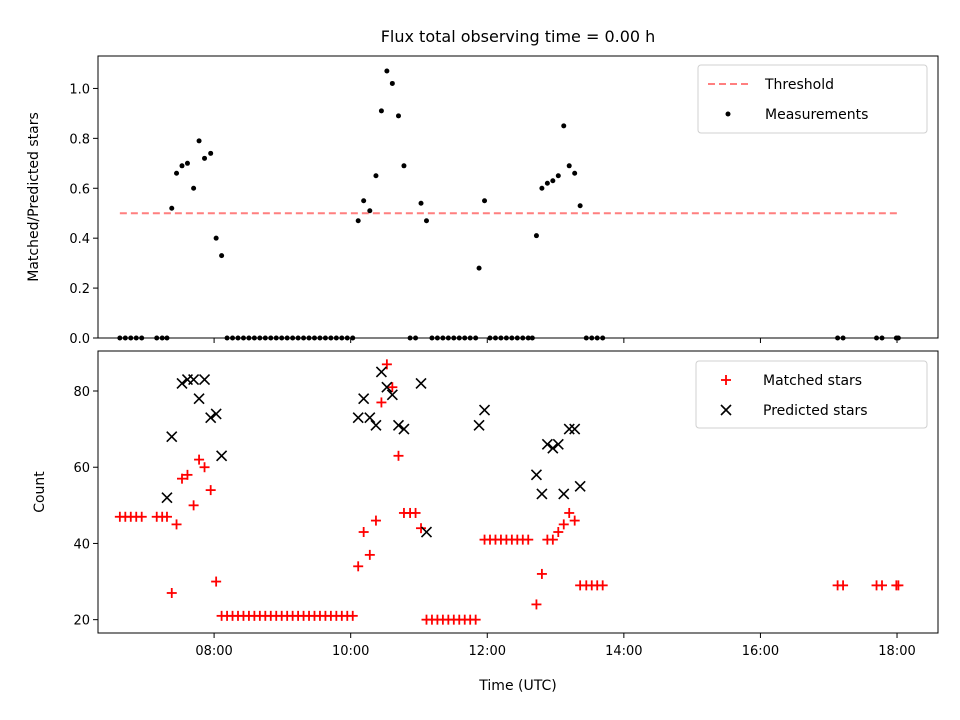 This screenshot has width=960, height=720. What do you see at coordinates (350, 651) in the screenshot?
I see `bottom-xtick-label: 10:00` at bounding box center [350, 651].